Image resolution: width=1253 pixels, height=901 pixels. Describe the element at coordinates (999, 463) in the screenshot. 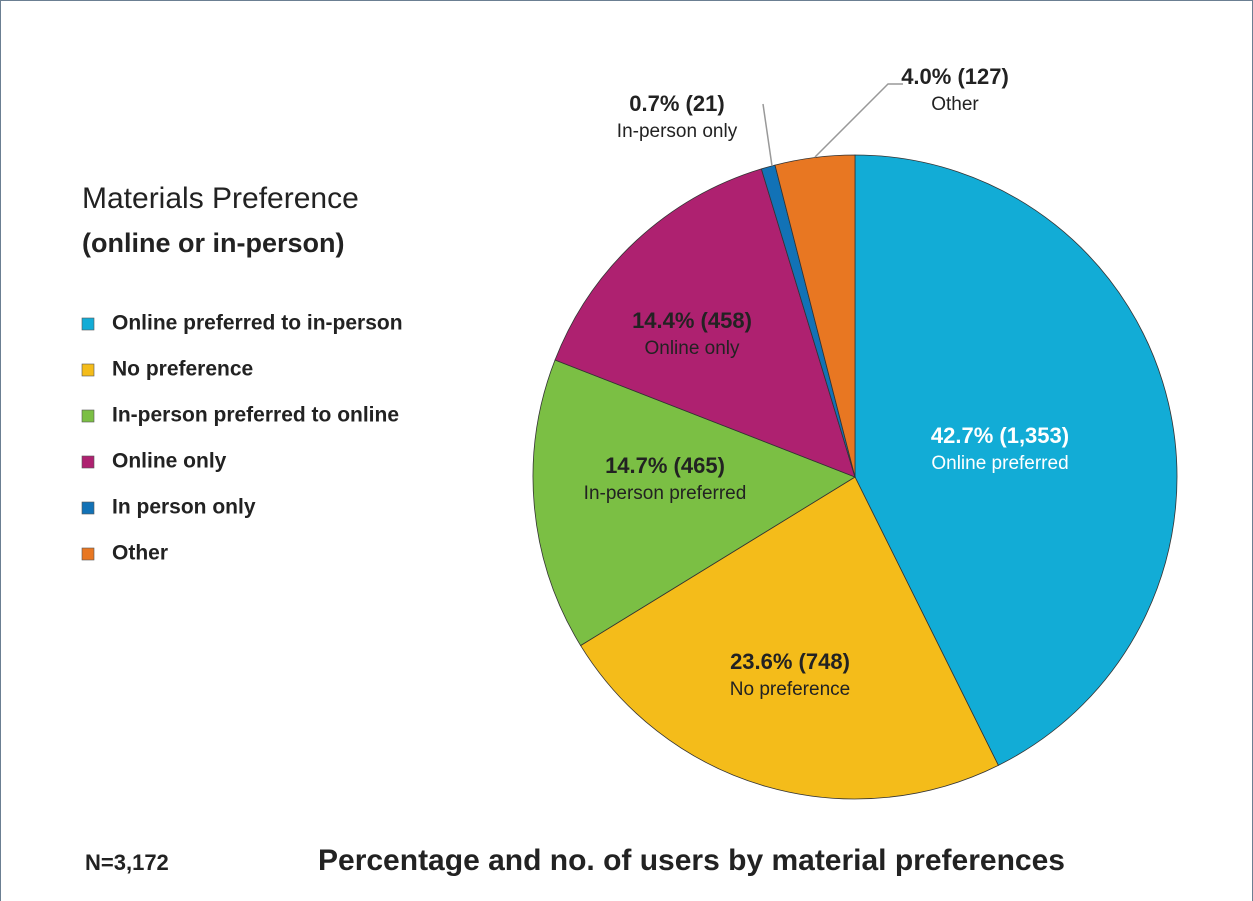

I see `slice-label: Online preferred` at that location.